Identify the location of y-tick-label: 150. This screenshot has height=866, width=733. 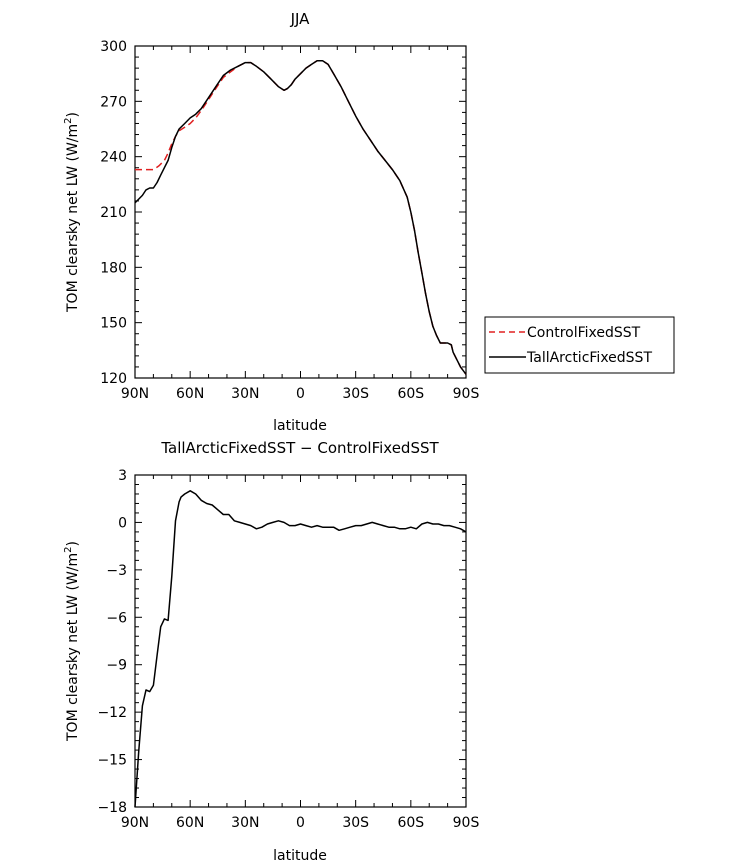
(113, 324).